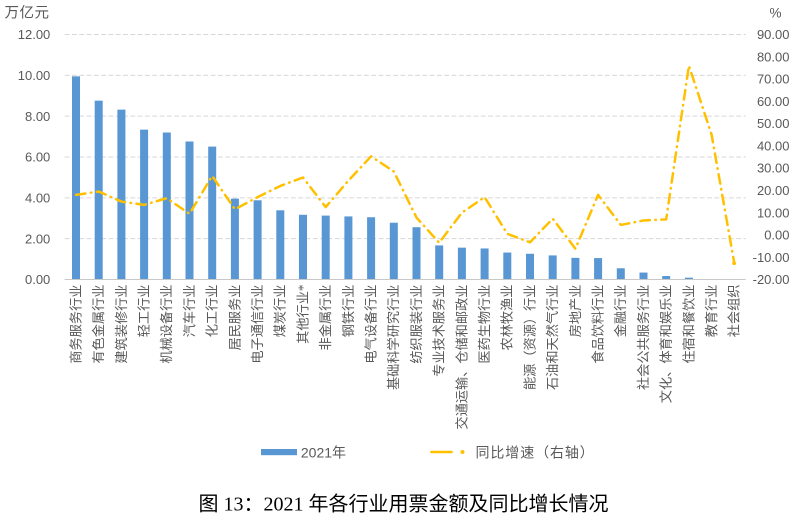  Describe the element at coordinates (37, 116) in the screenshot. I see `svg-text: 8.00` at that location.